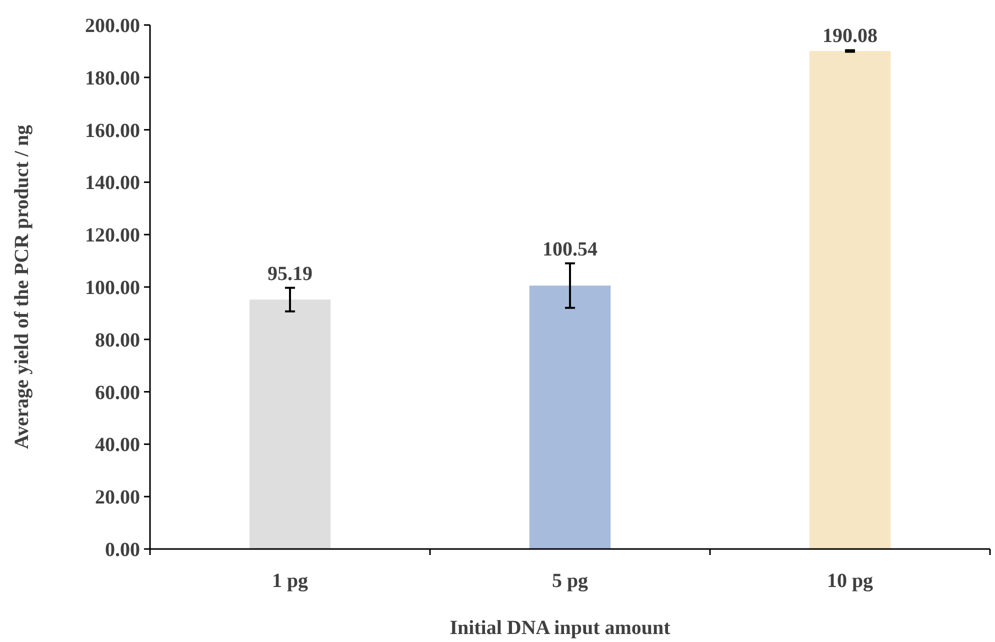 The height and width of the screenshot is (642, 995). What do you see at coordinates (850, 36) in the screenshot?
I see `data-label: 190.08` at bounding box center [850, 36].